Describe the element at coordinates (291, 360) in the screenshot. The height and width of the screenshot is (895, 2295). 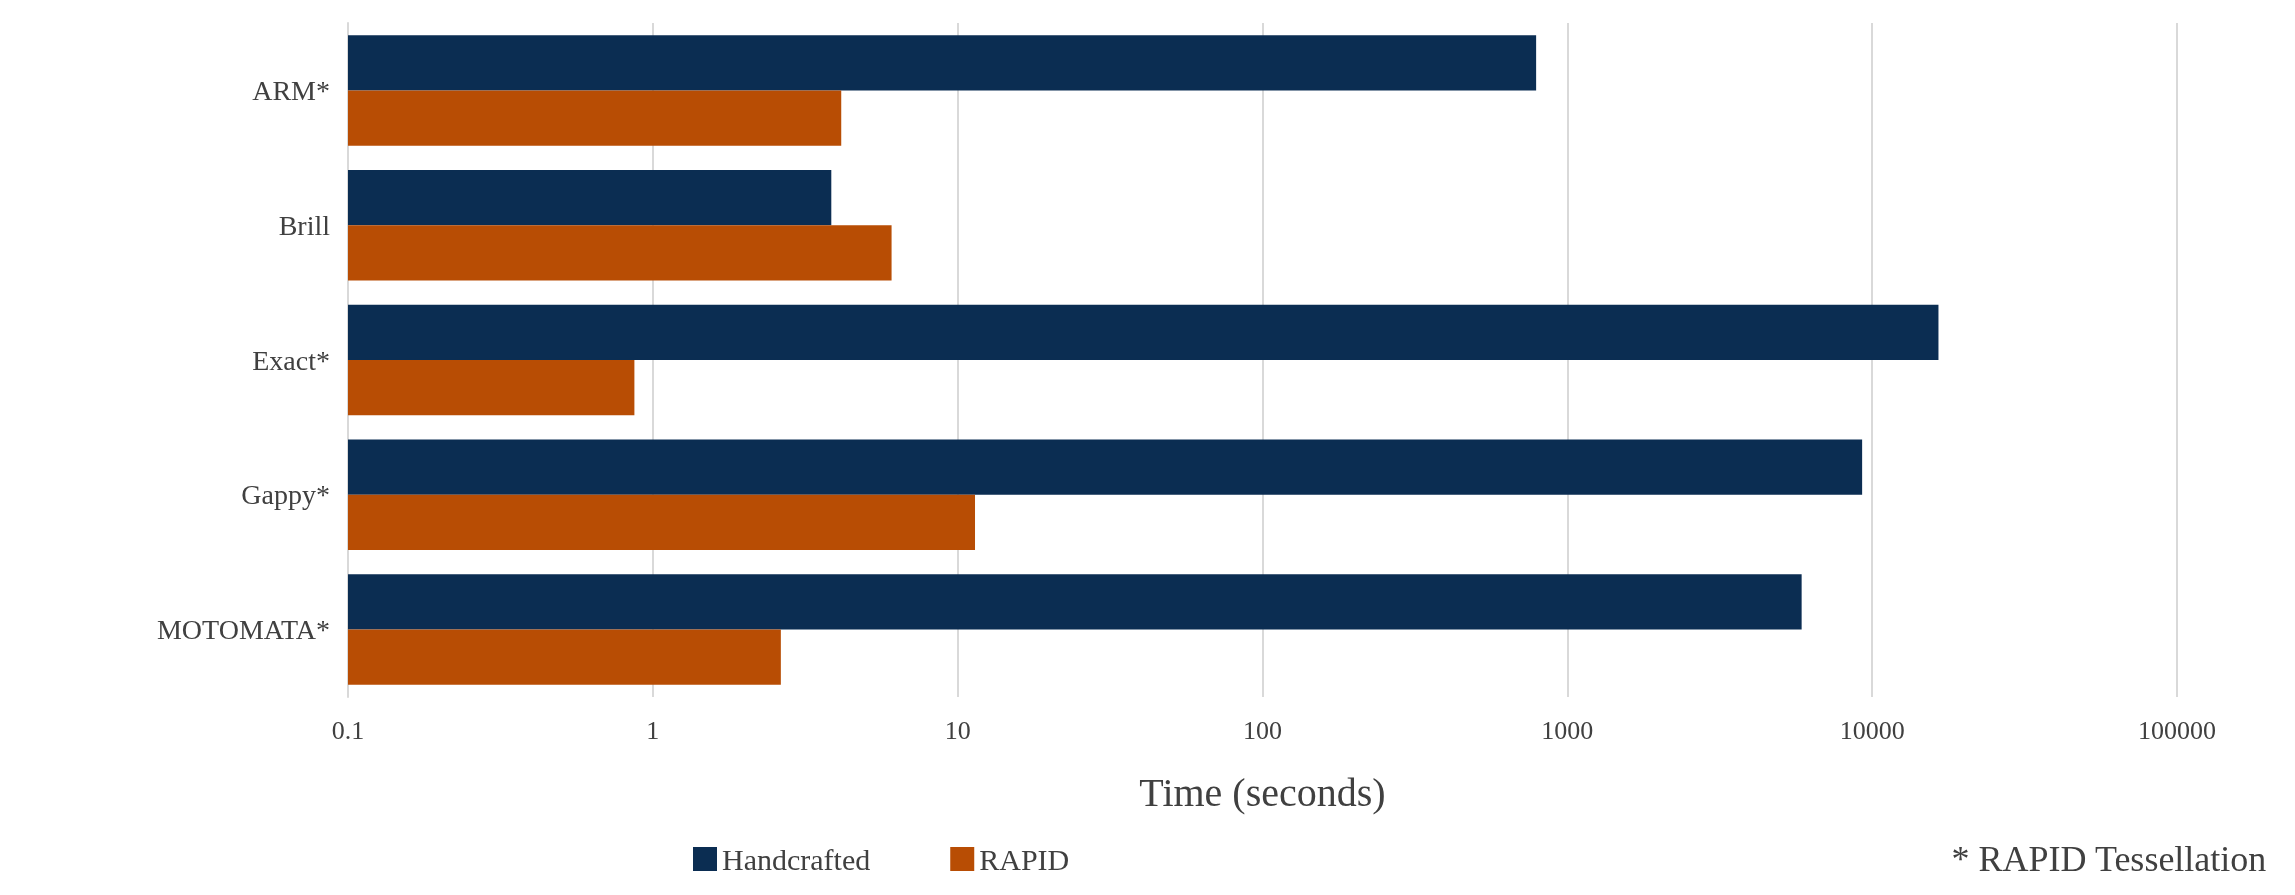
I see `y-tick-label: Exact*` at that location.